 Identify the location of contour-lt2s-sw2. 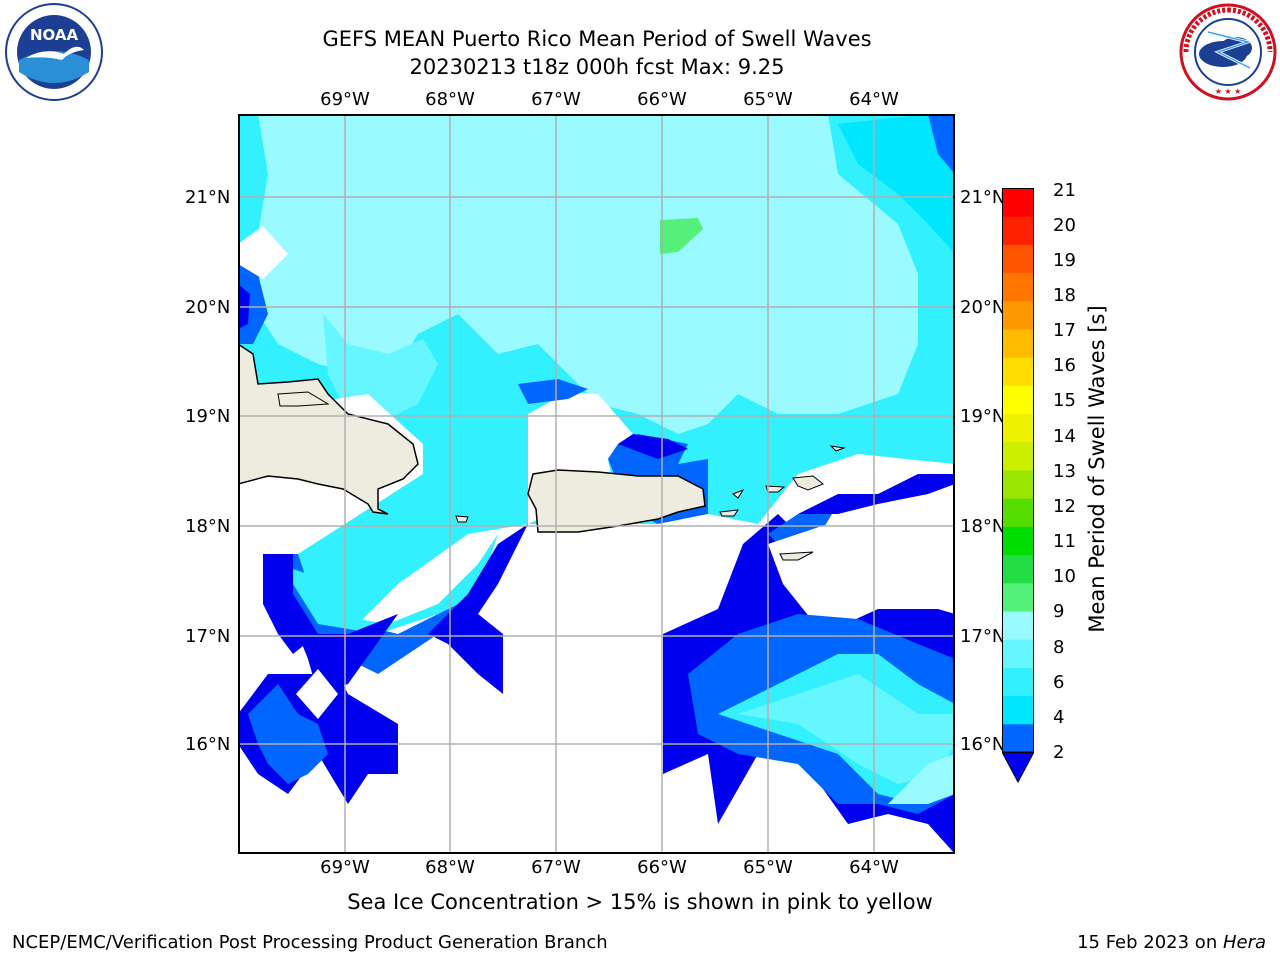
(290, 604).